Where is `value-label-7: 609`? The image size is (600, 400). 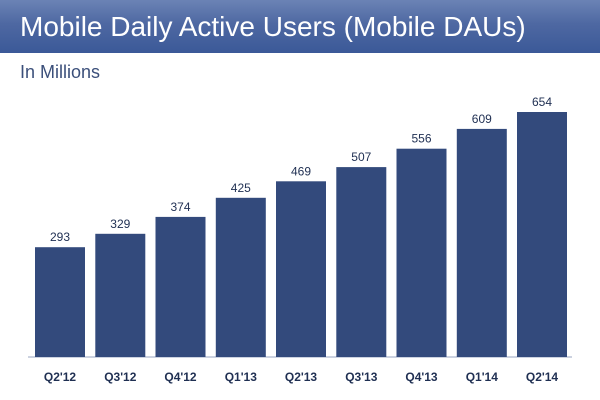 value-label-7: 609 is located at coordinates (482, 119).